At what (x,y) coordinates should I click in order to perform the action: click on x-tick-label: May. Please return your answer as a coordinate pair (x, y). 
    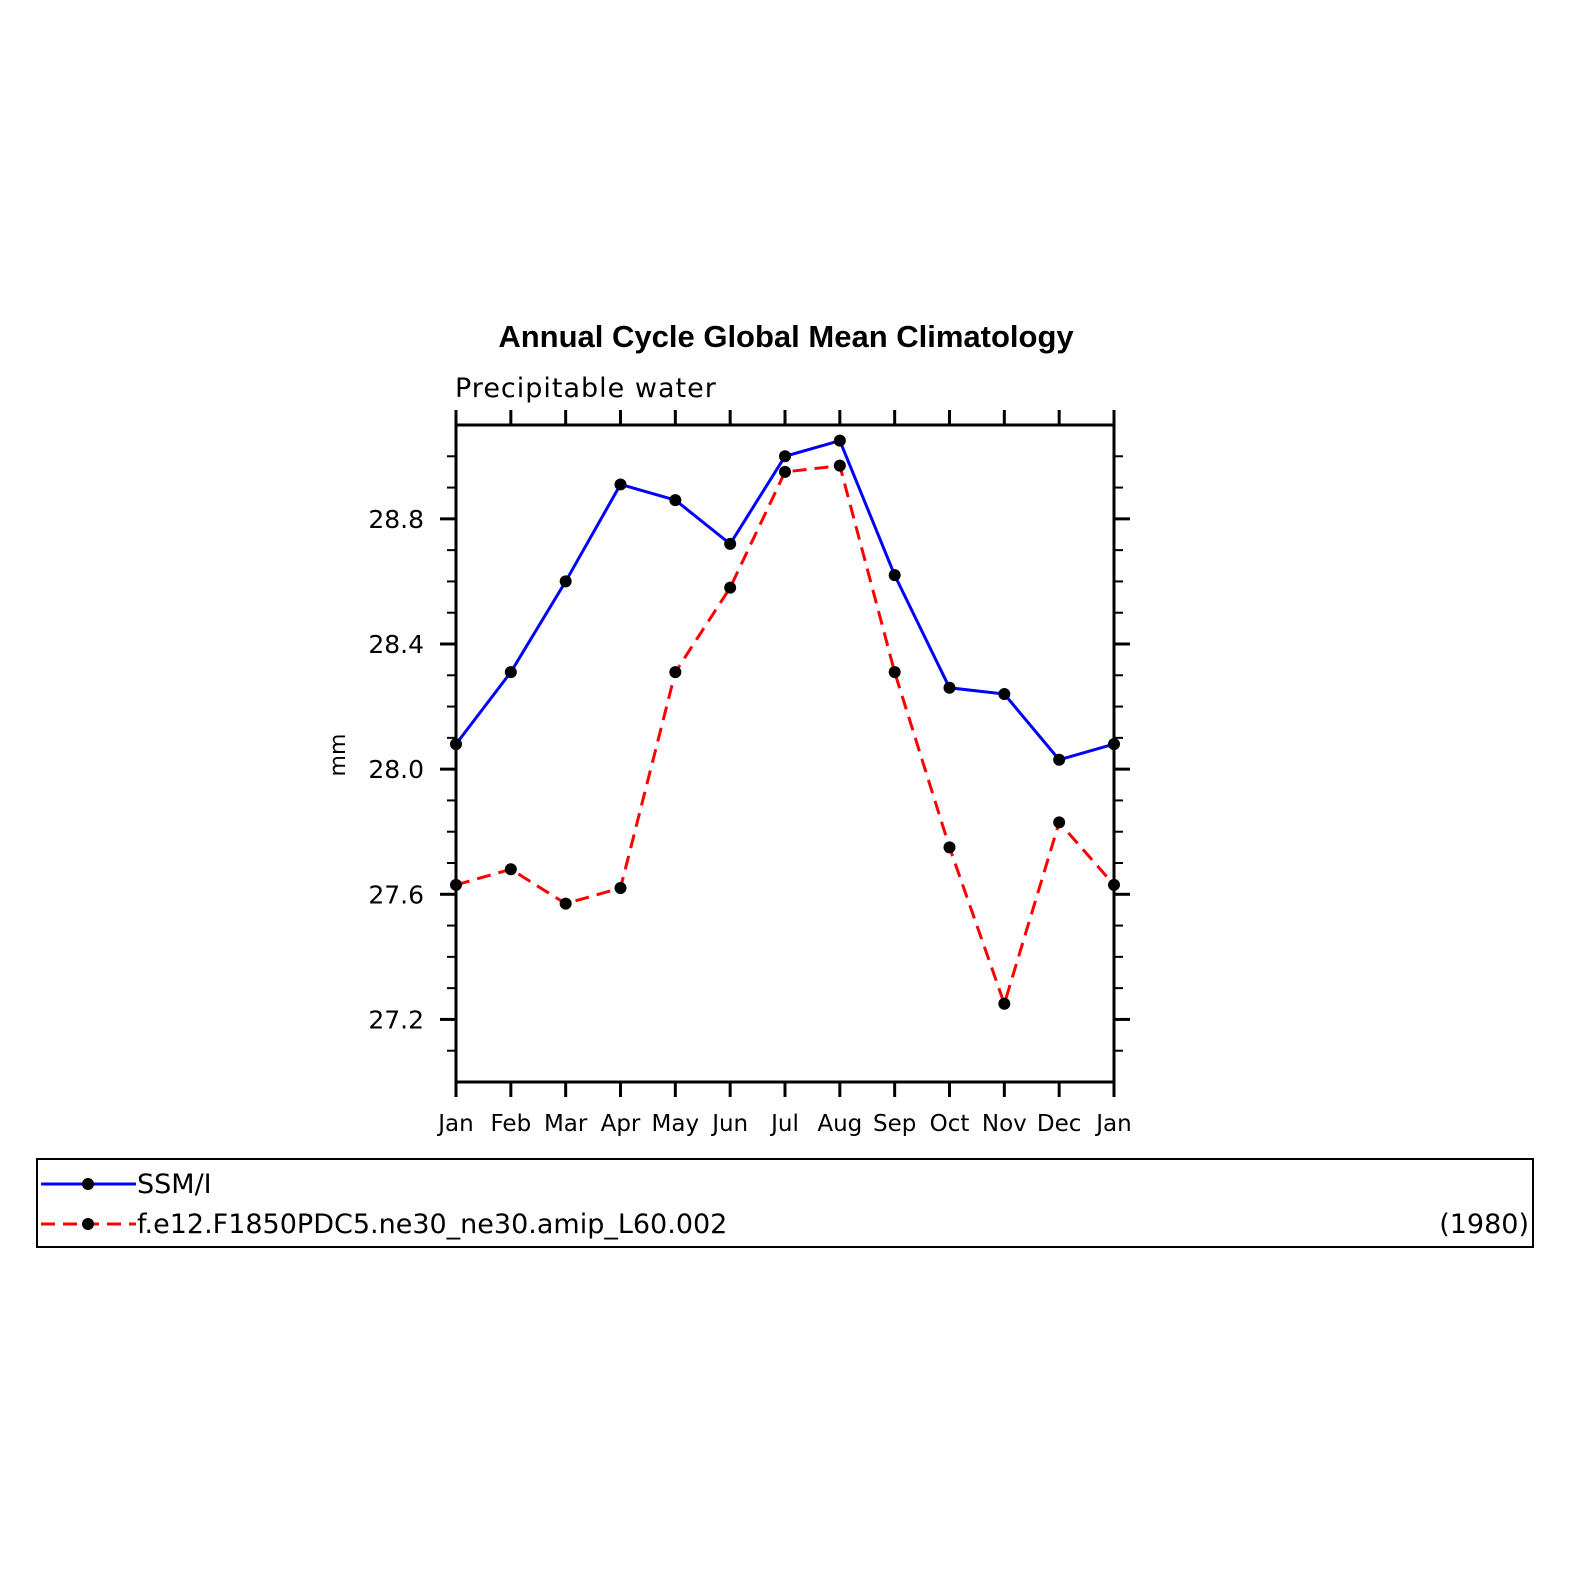
    Looking at the image, I should click on (676, 1124).